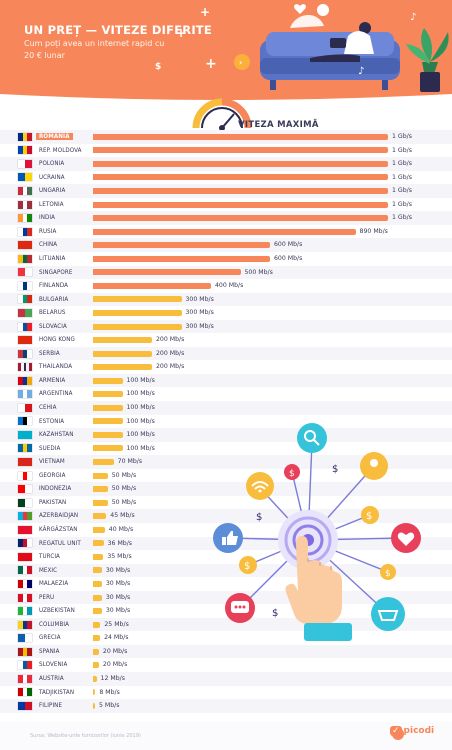  What do you see at coordinates (55, 489) in the screenshot?
I see `country-label: INDONEZIA` at bounding box center [55, 489].